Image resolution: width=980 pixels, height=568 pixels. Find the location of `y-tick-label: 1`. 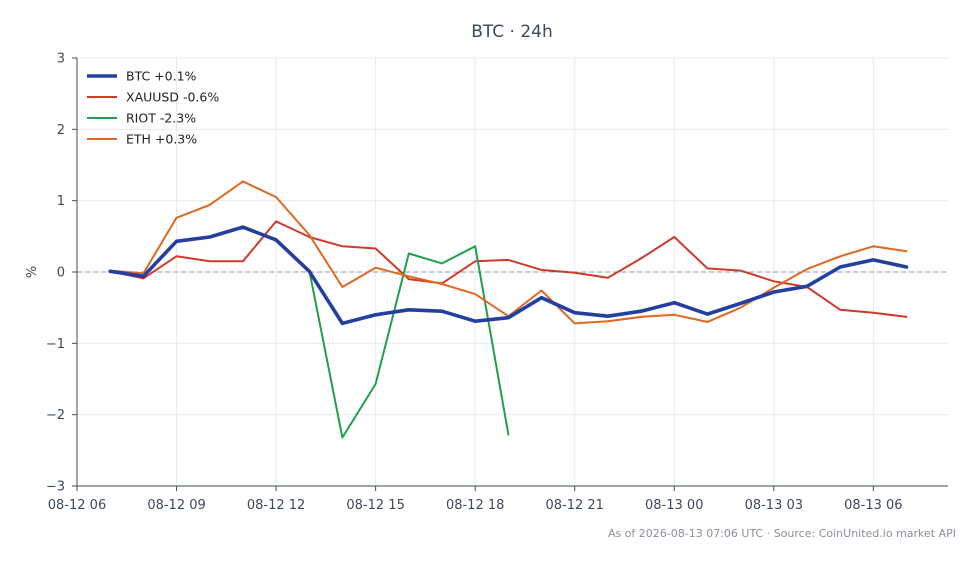

y-tick-label: 1 is located at coordinates (61, 201).